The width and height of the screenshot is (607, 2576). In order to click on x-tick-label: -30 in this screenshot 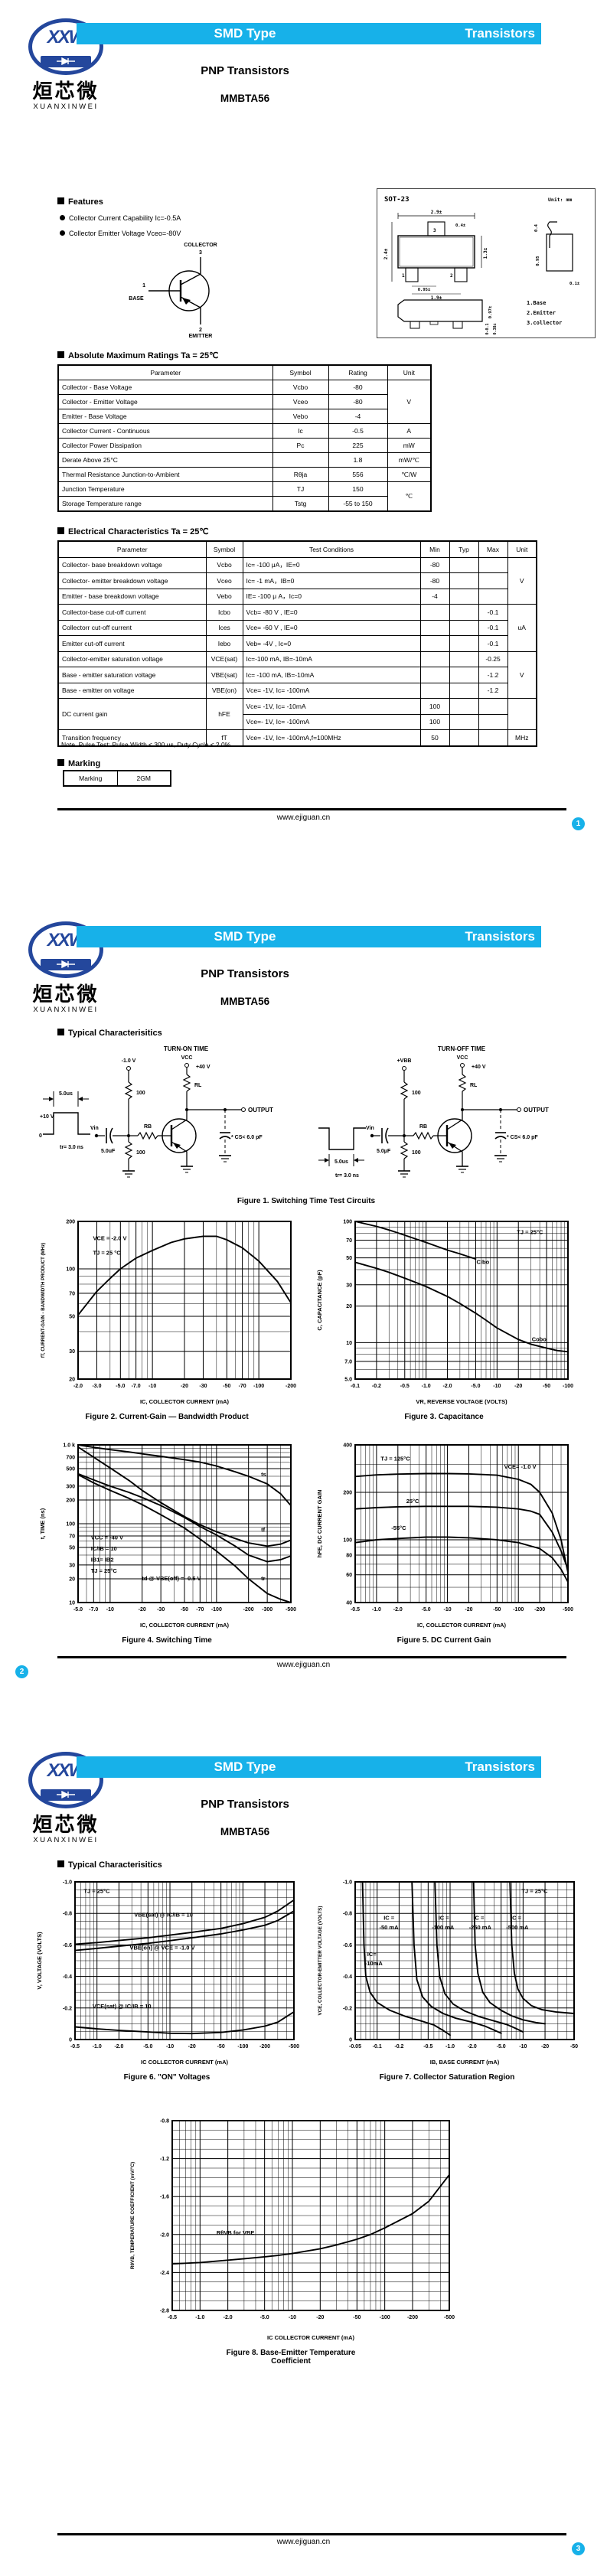, I will do `click(161, 1610)`.